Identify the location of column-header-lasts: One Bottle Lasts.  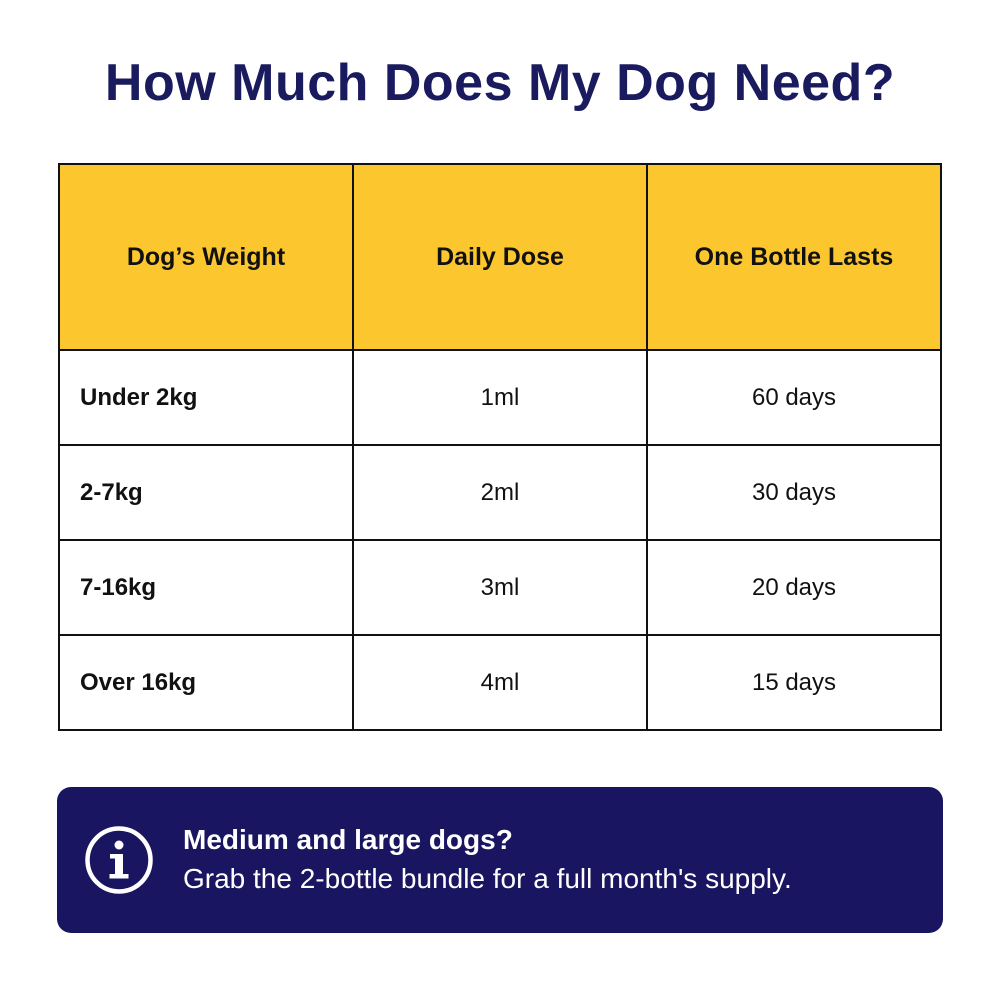
(794, 257).